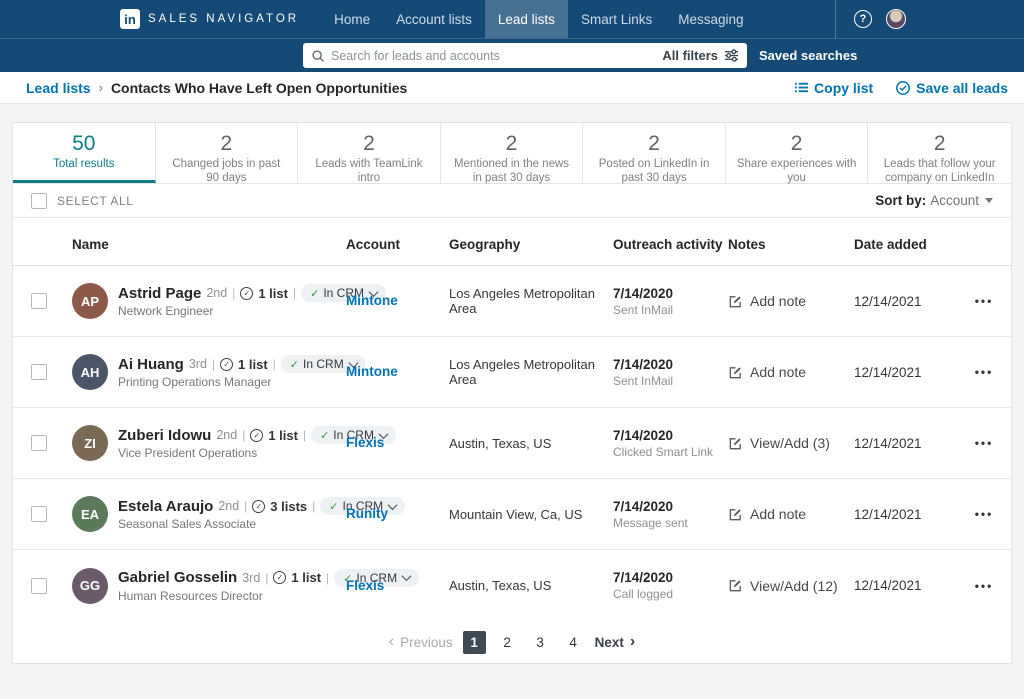 Image resolution: width=1024 pixels, height=699 pixels. I want to click on account-link: Runity, so click(367, 513).